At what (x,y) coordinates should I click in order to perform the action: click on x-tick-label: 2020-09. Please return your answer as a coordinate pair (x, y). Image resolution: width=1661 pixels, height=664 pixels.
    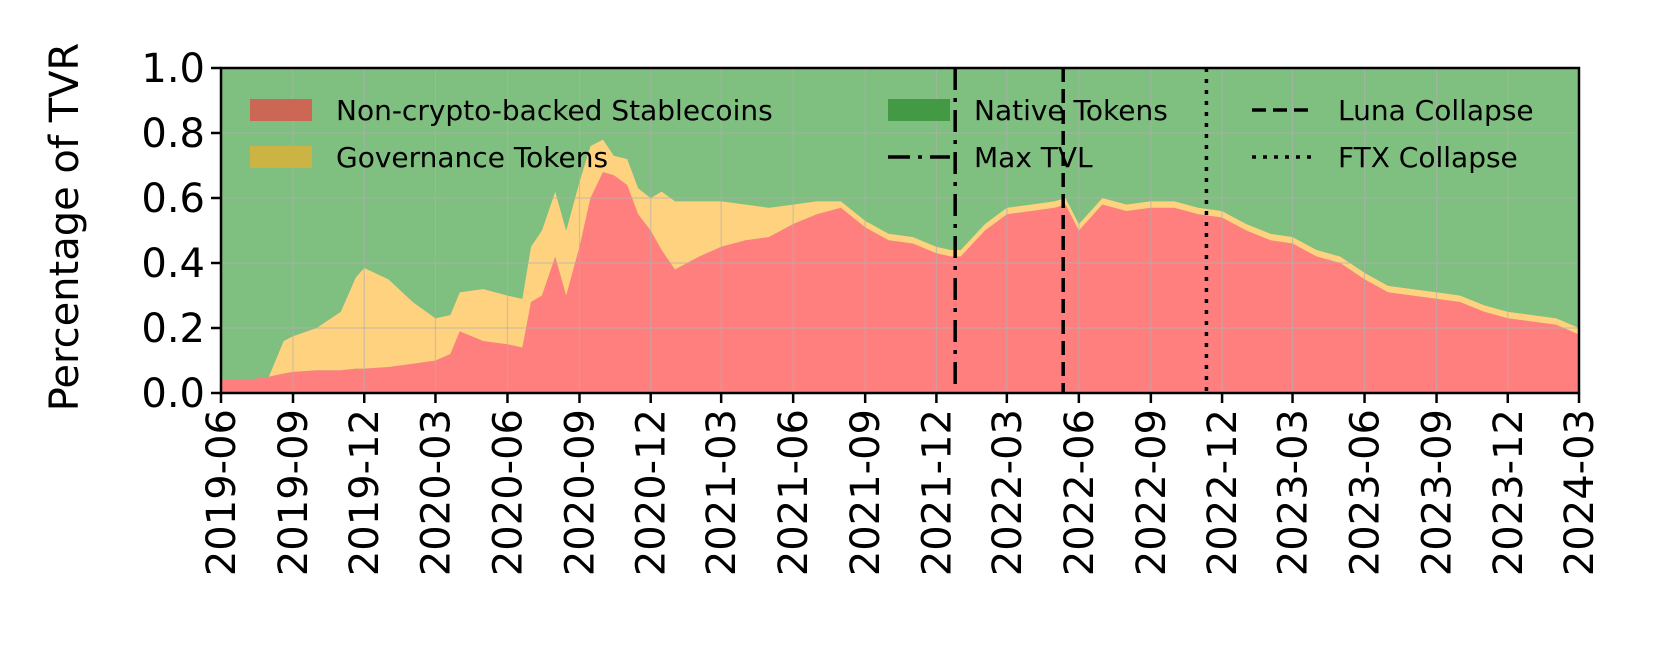
    Looking at the image, I should click on (580, 492).